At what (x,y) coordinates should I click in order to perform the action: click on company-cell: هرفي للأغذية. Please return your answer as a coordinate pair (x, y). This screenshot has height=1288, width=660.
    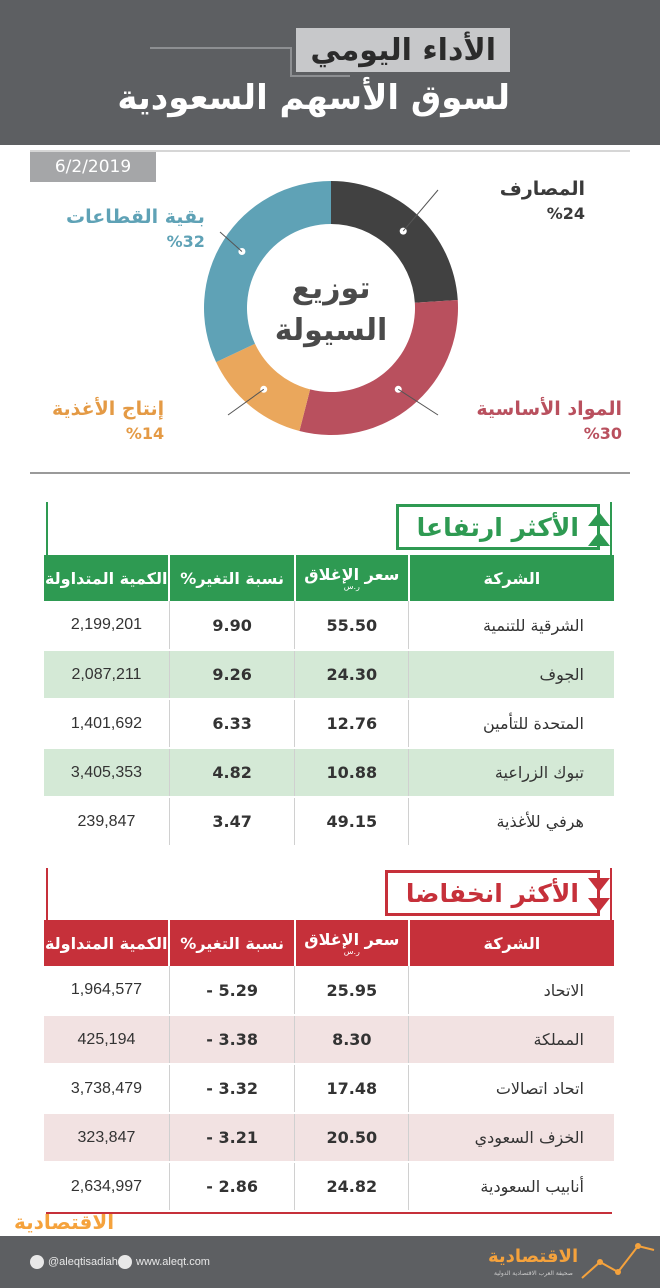
    Looking at the image, I should click on (511, 822).